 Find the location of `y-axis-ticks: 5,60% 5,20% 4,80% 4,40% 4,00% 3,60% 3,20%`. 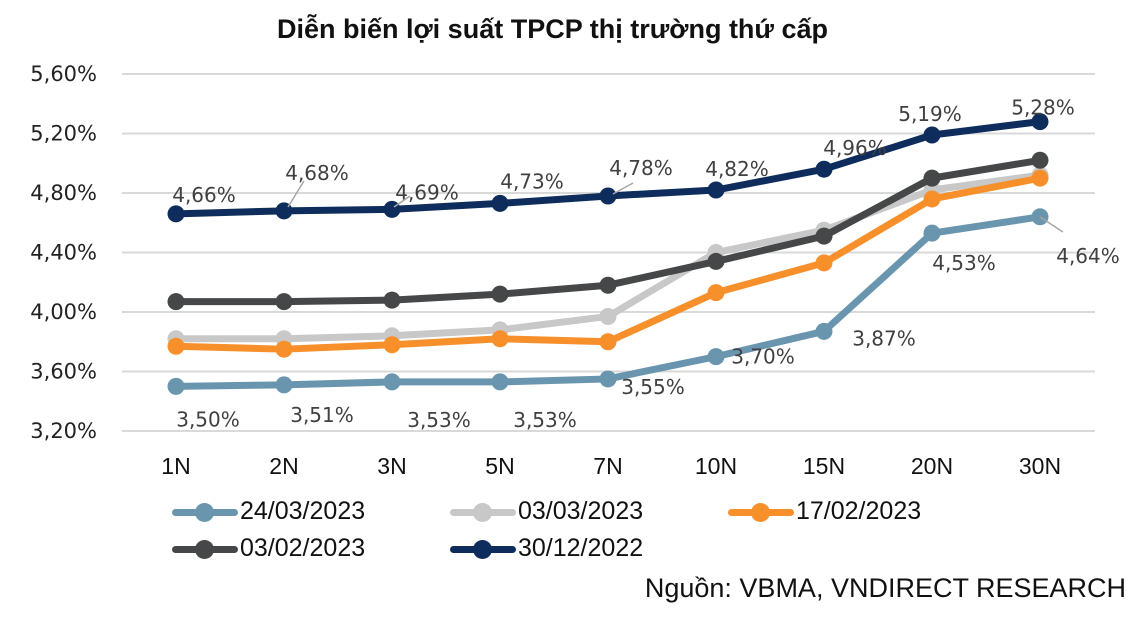

y-axis-ticks: 5,60% 5,20% 4,80% 4,40% 4,00% 3,60% 3,20% is located at coordinates (63, 252).